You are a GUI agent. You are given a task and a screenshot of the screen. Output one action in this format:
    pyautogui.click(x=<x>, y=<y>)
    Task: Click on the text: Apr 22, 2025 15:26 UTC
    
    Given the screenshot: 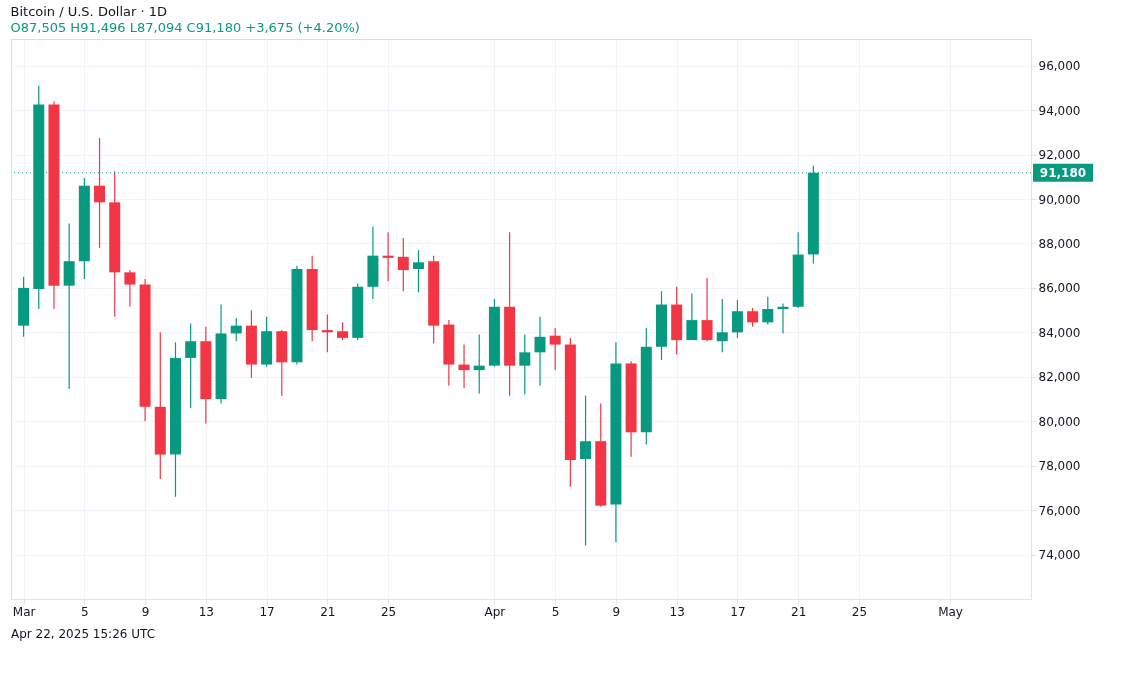 What is the action you would take?
    pyautogui.click(x=83, y=634)
    